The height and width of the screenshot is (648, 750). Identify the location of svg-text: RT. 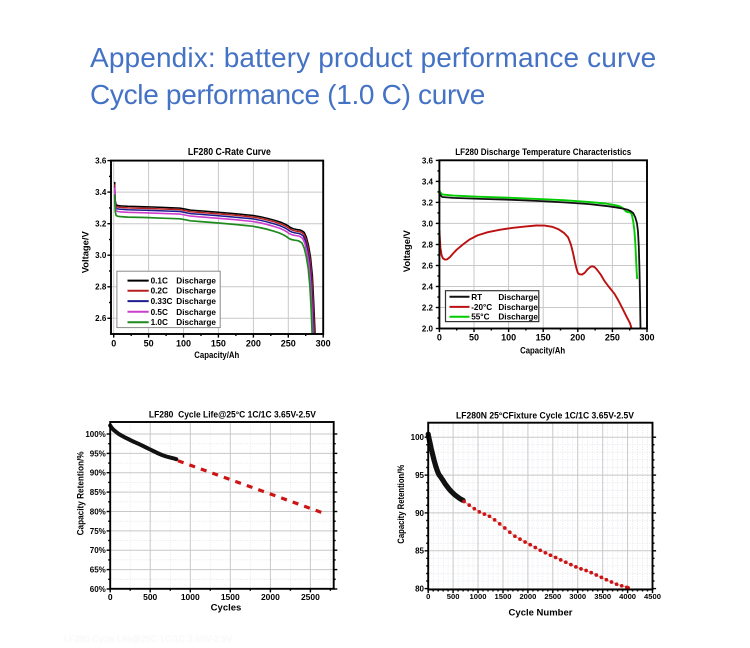
(476, 297).